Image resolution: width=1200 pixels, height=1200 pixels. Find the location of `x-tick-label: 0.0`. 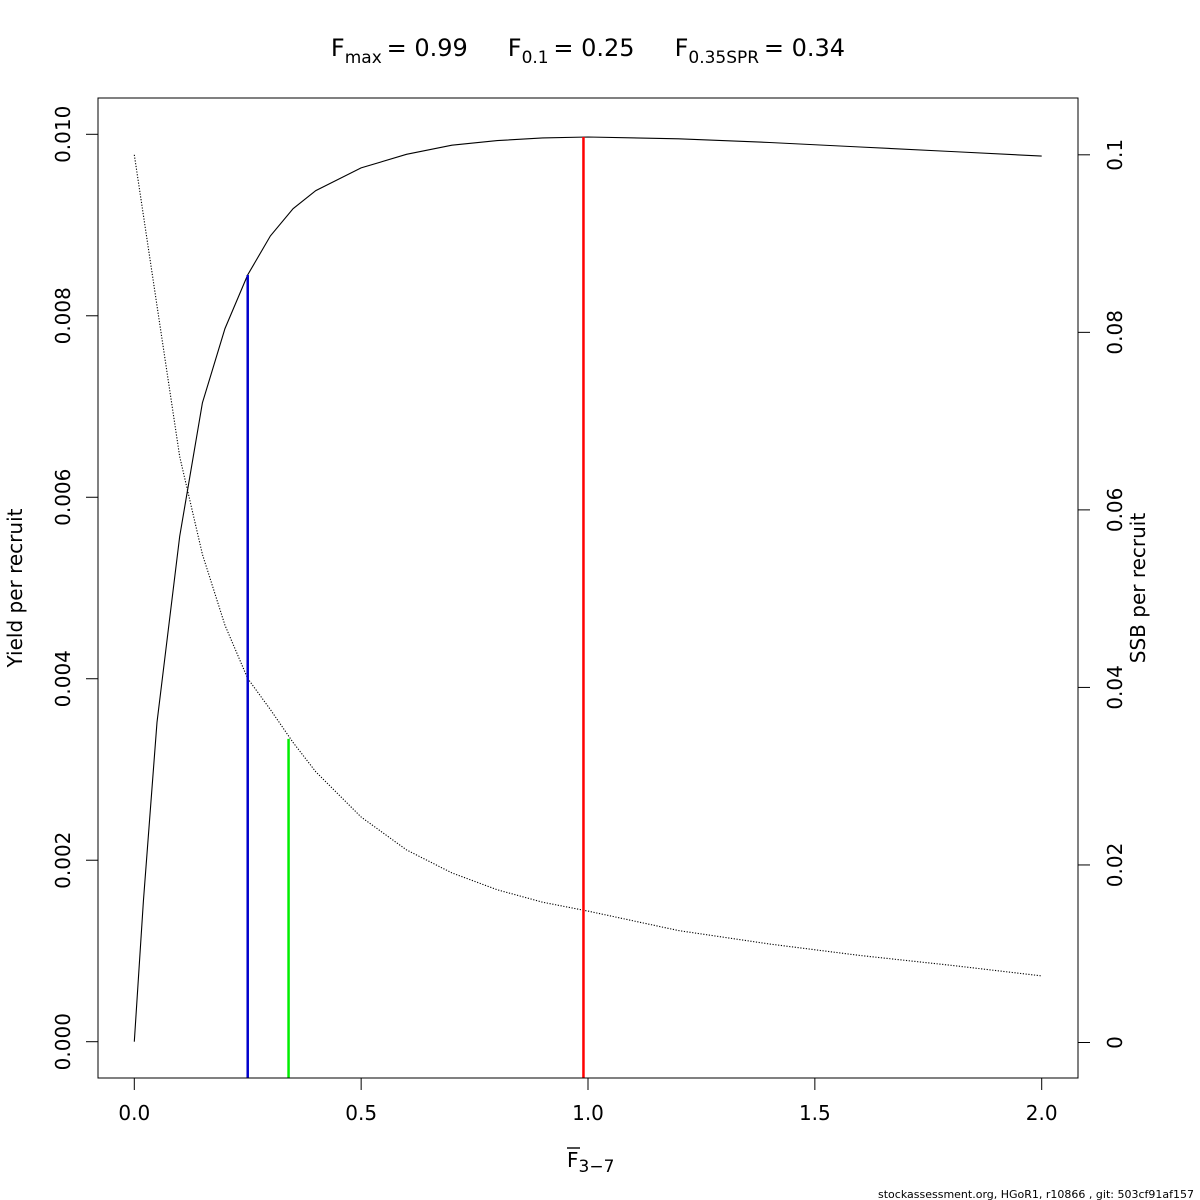

x-tick-label: 0.0 is located at coordinates (134, 1113).